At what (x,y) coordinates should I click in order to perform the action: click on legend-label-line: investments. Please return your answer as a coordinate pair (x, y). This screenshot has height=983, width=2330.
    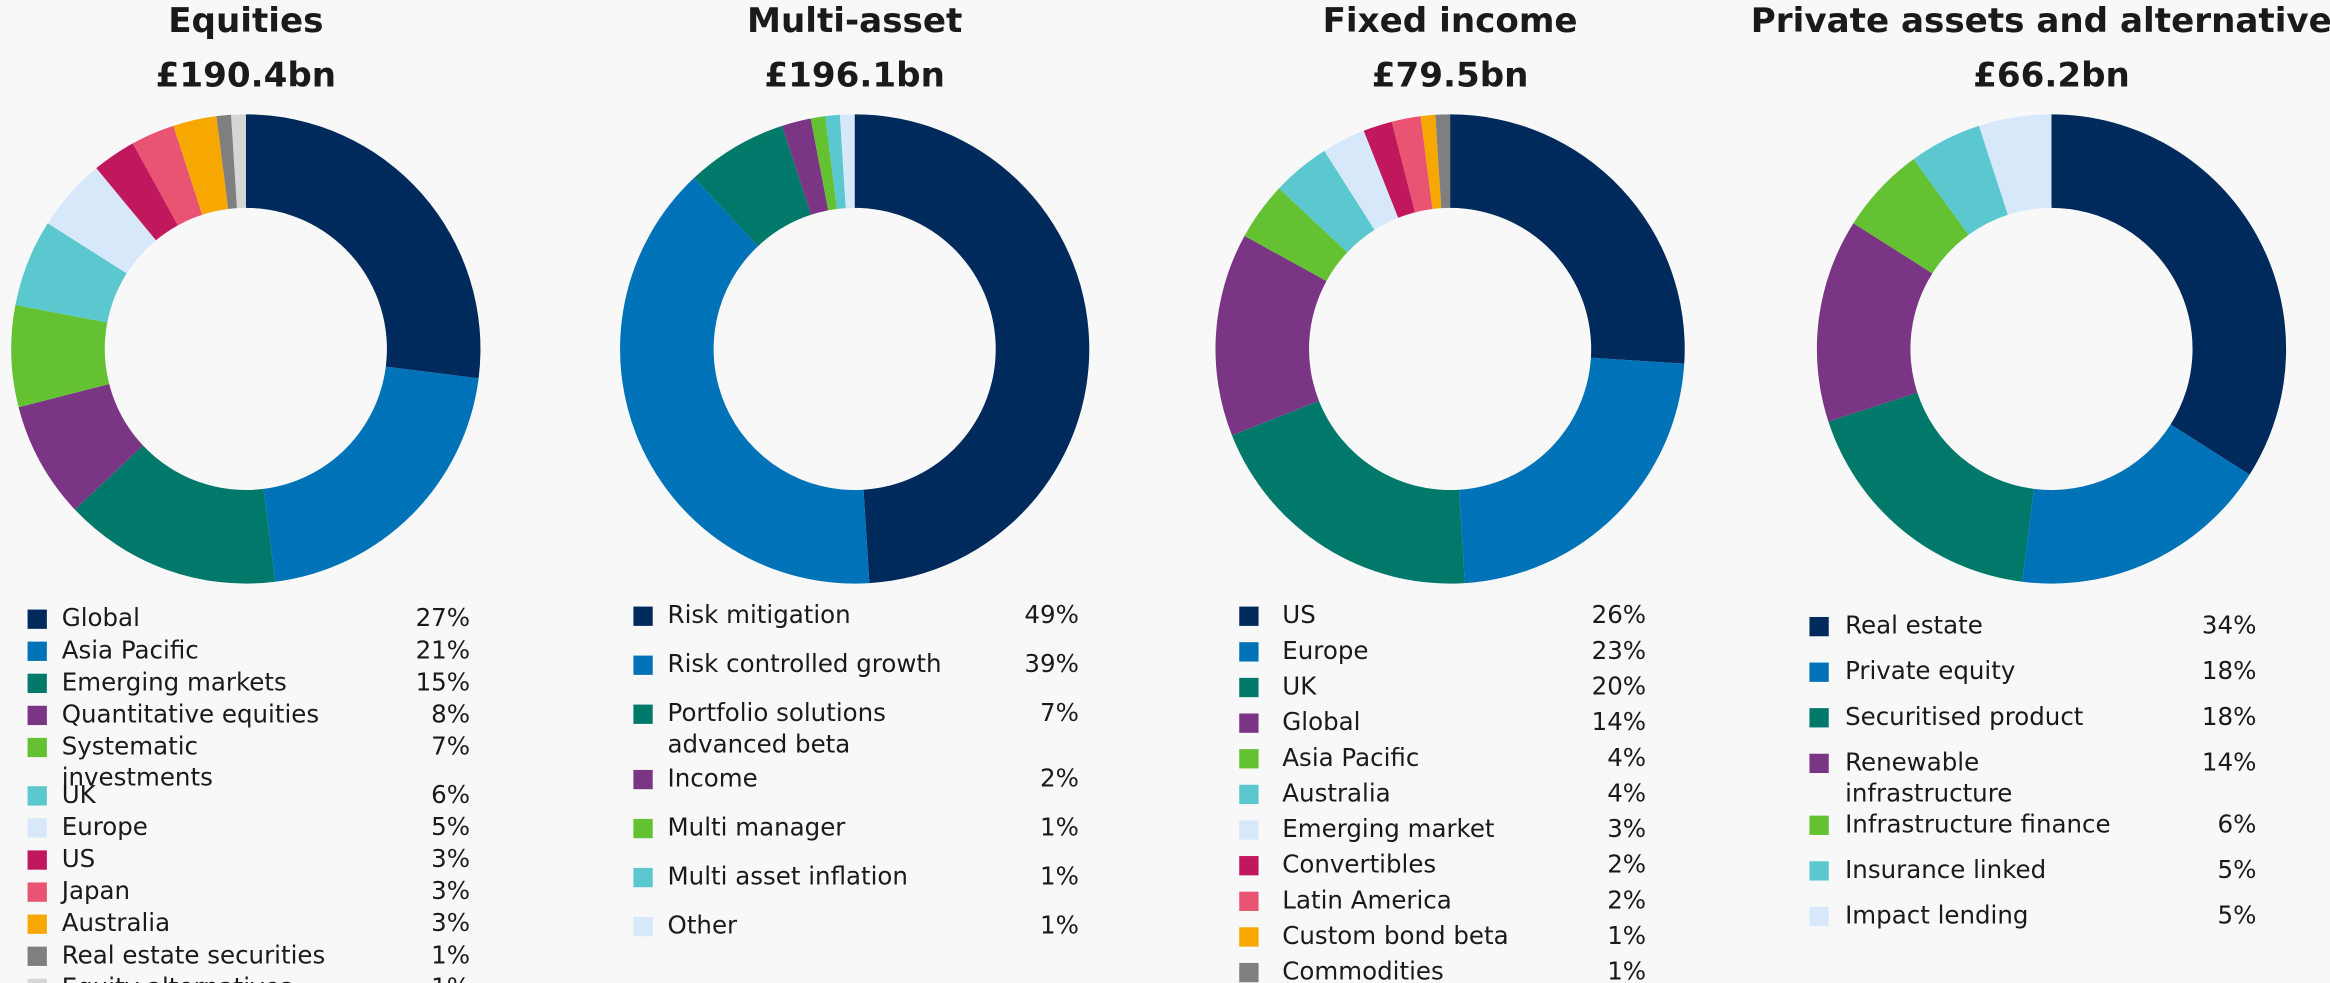
    Looking at the image, I should click on (137, 777).